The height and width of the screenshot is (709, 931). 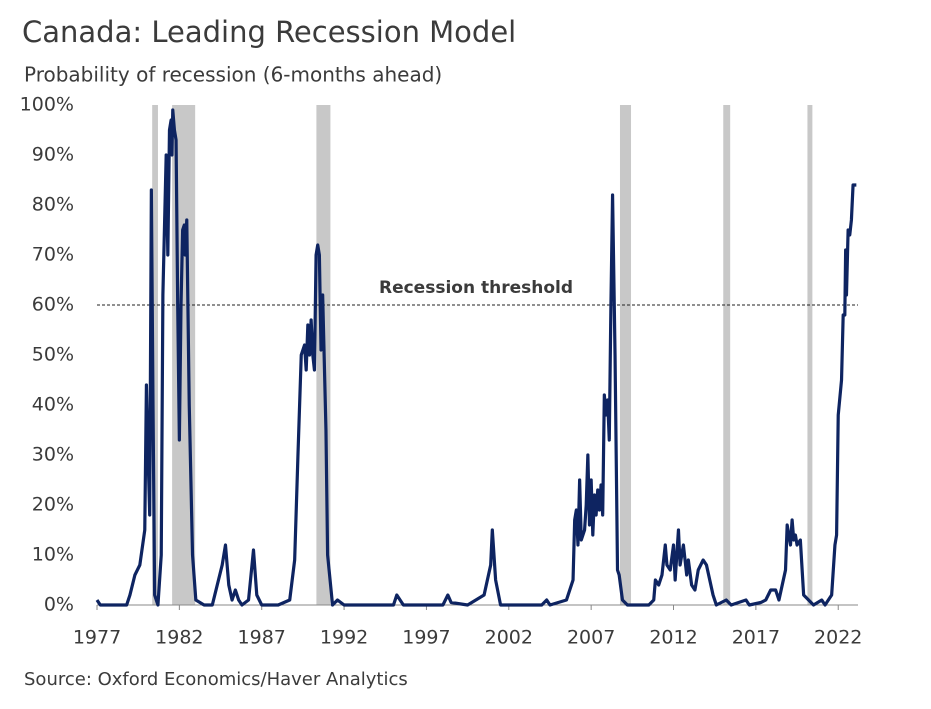 What do you see at coordinates (476, 288) in the screenshot?
I see `threshold-label: Recession threshold` at bounding box center [476, 288].